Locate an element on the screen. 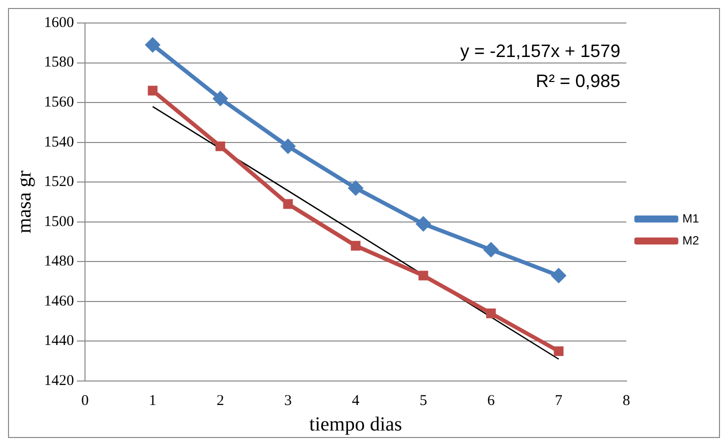 Image resolution: width=728 pixels, height=446 pixels. x-axis-title: tiempo dias is located at coordinates (355, 424).